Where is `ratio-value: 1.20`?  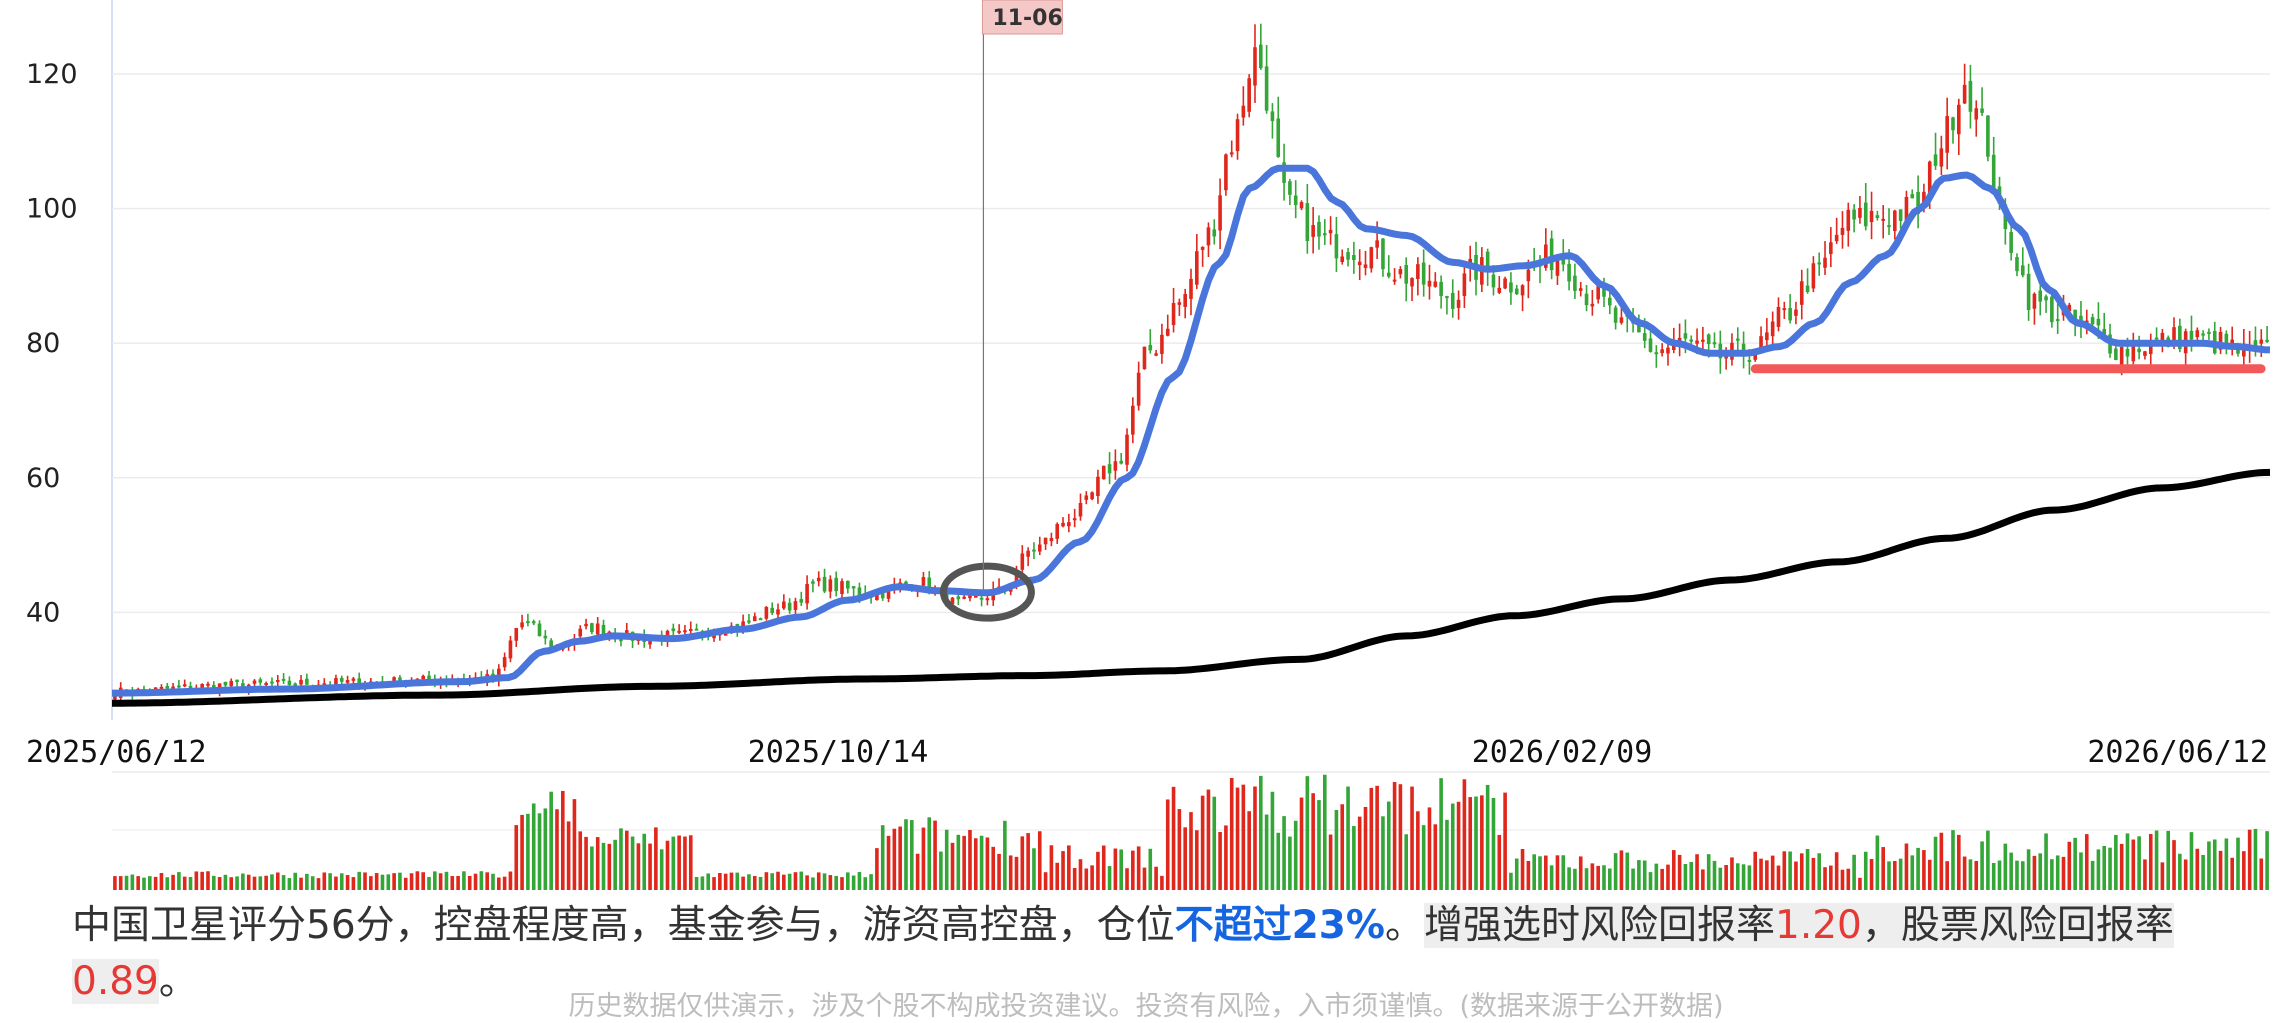
ratio-value: 1.20 is located at coordinates (1818, 925).